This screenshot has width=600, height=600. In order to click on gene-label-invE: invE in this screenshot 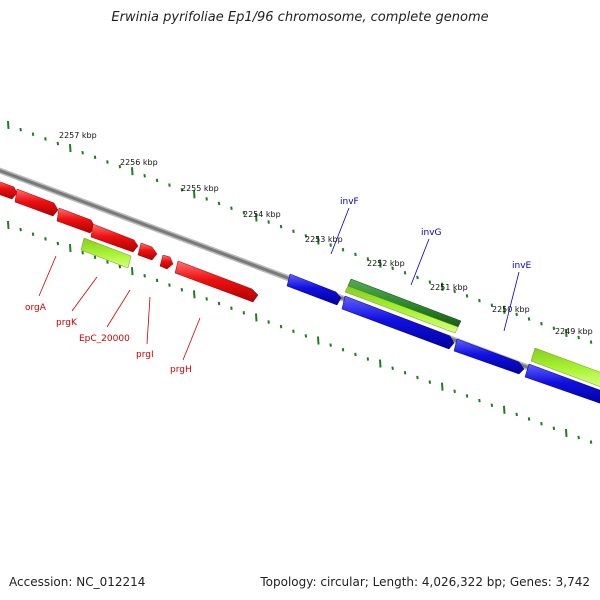, I will do `click(522, 266)`.